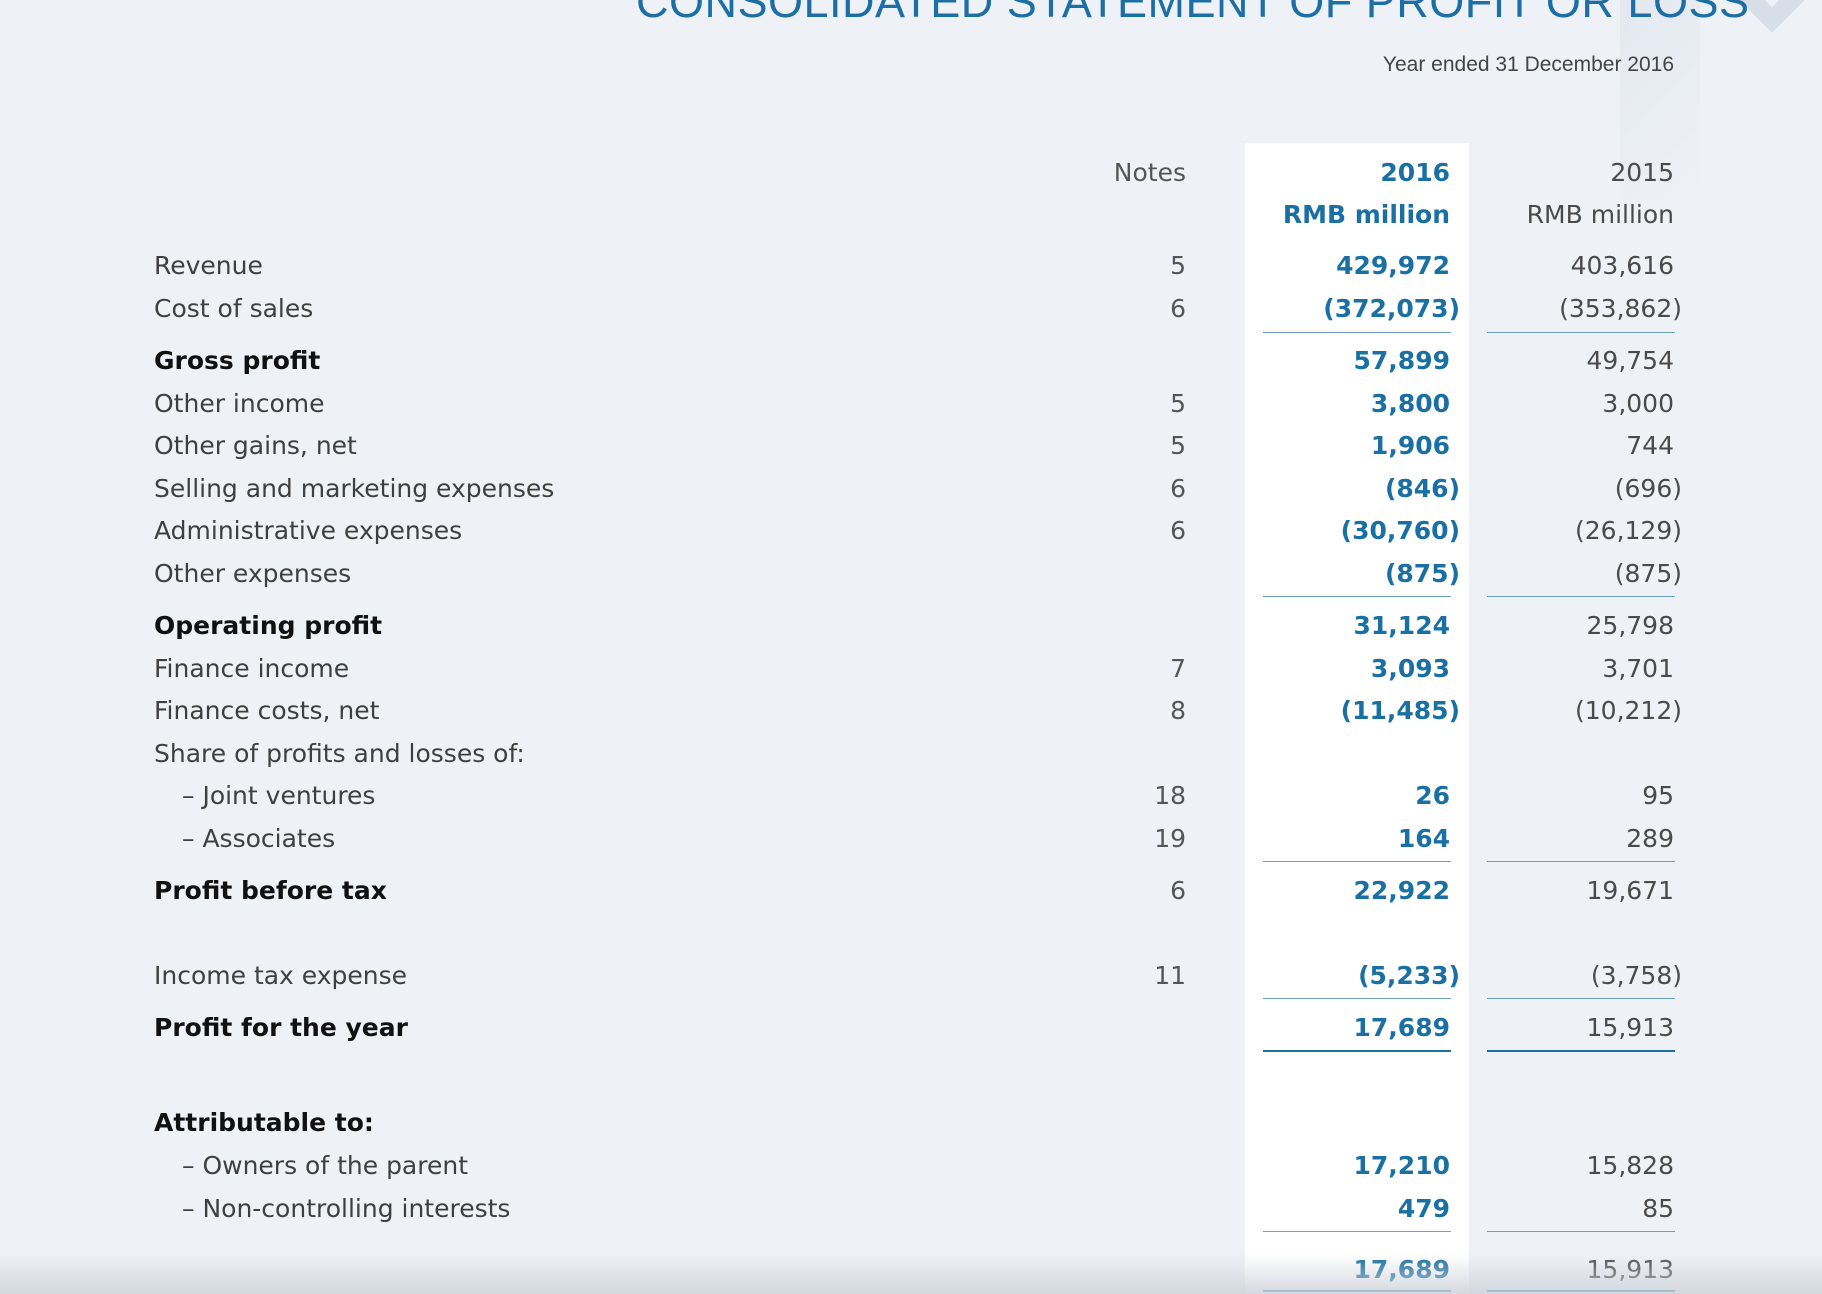  Describe the element at coordinates (279, 795) in the screenshot. I see `row-label-joint-ventures: – Joint ventures` at that location.